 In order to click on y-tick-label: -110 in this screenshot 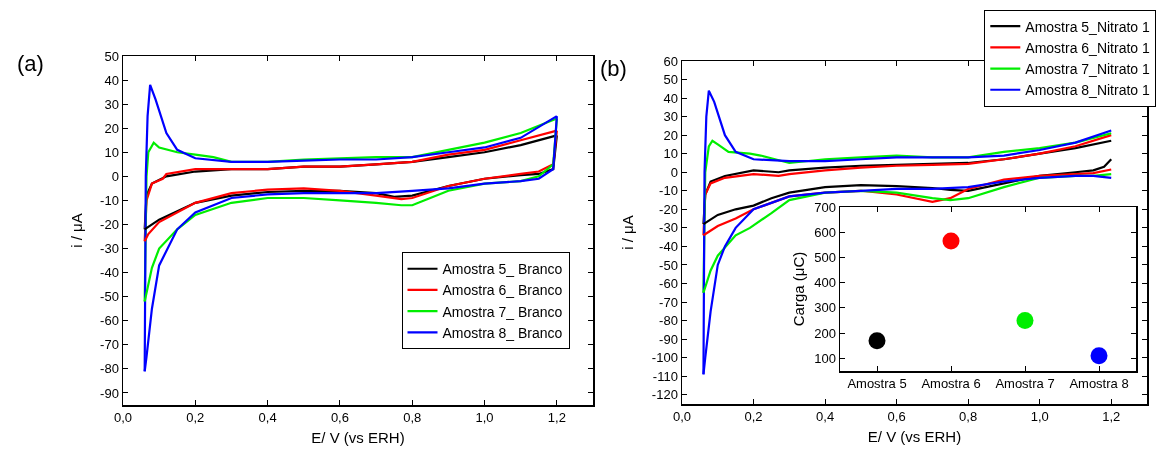, I will do `click(665, 376)`.